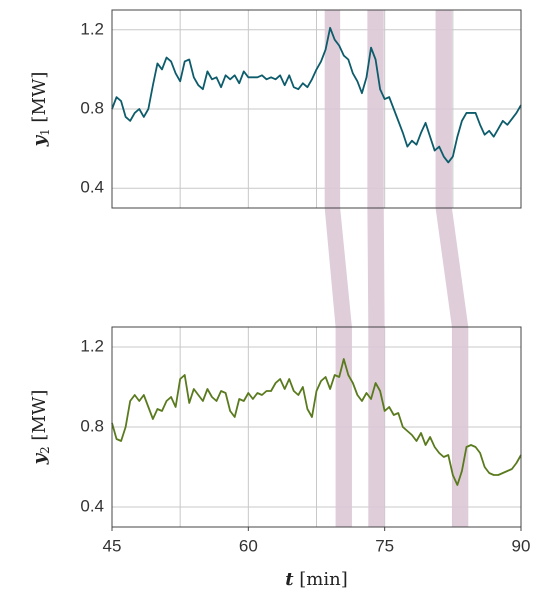  I want to click on x-axis-symbol: t, so click(289, 579).